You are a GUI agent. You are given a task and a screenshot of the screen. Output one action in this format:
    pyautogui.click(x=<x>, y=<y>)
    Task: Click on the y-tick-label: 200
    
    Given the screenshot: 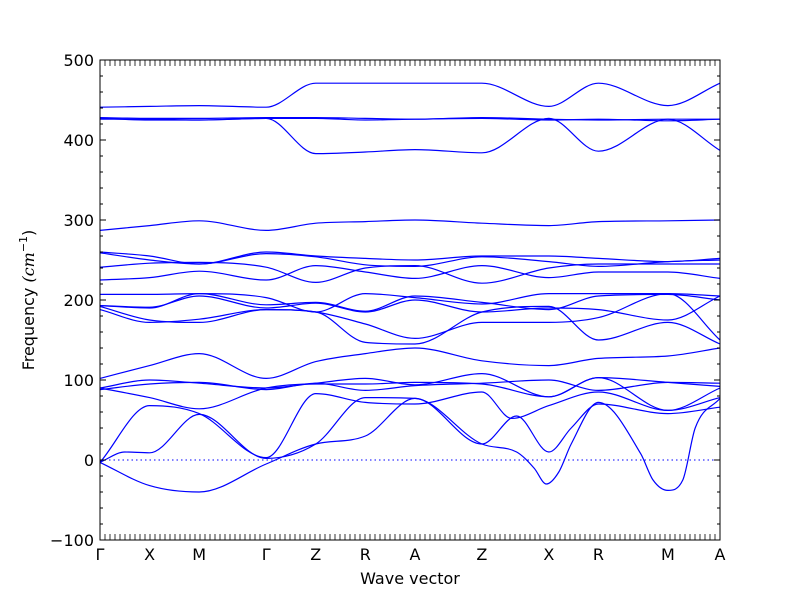 What is the action you would take?
    pyautogui.click(x=78, y=300)
    